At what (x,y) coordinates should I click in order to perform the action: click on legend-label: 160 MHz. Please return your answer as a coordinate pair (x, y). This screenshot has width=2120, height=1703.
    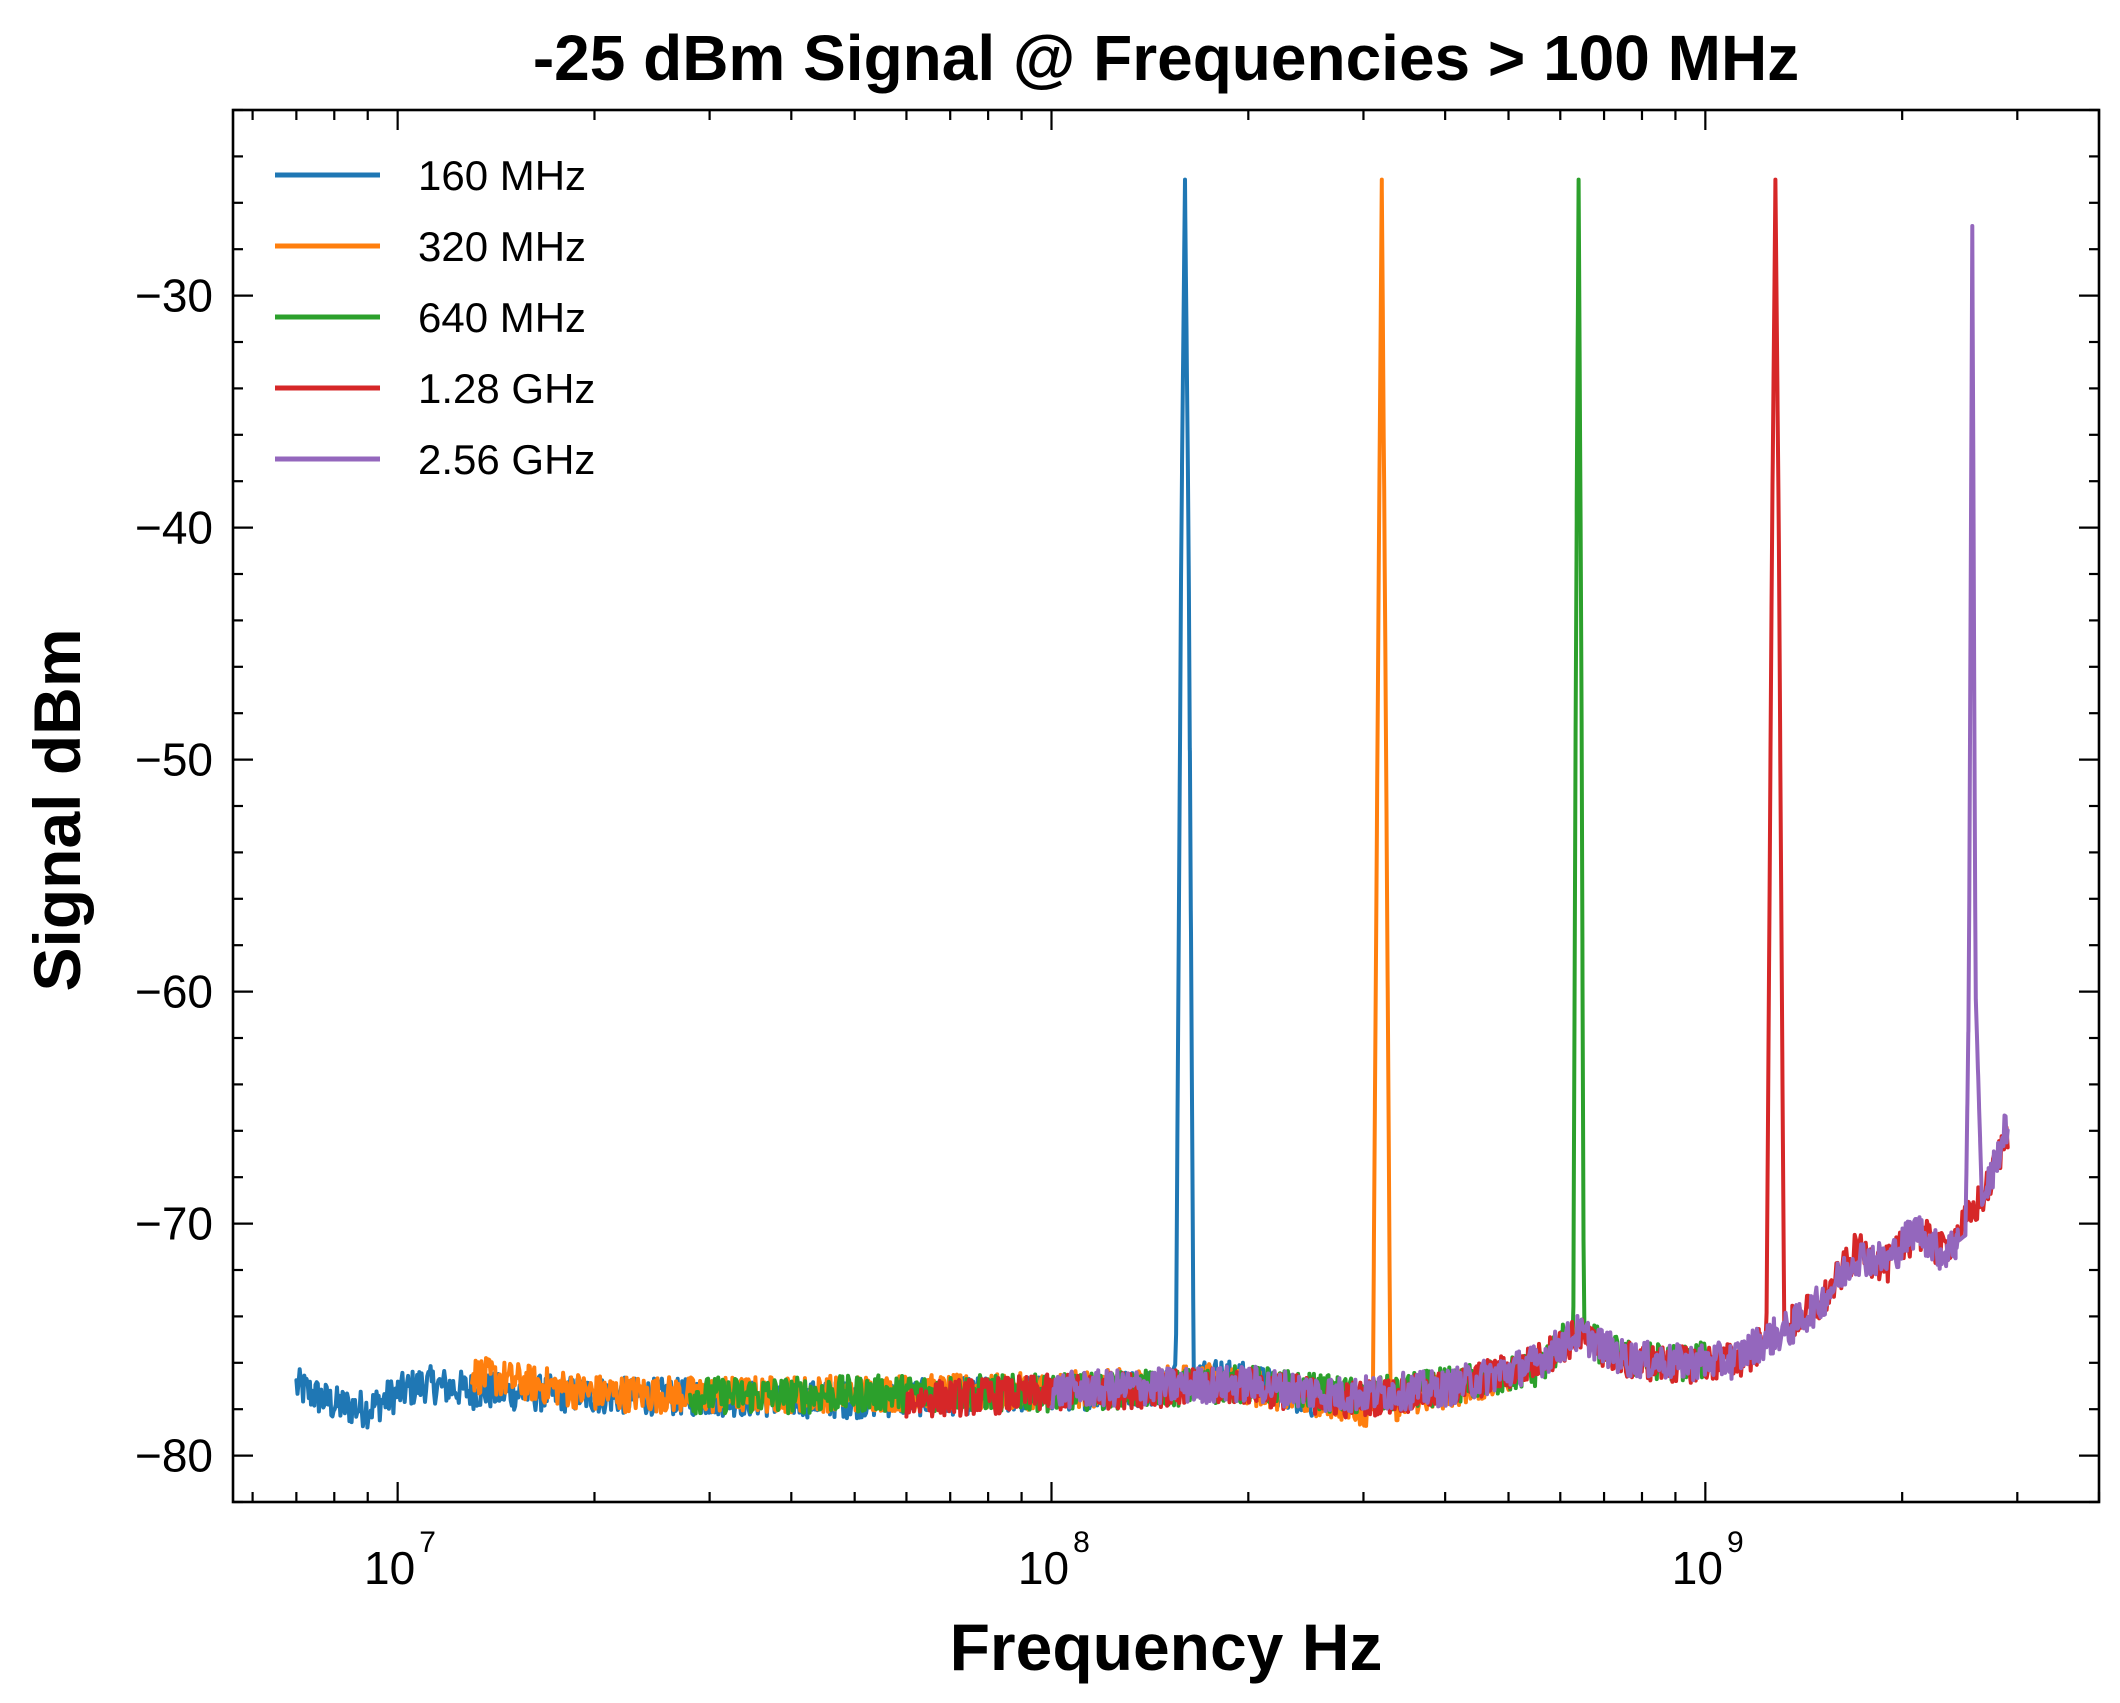
    Looking at the image, I should click on (502, 175).